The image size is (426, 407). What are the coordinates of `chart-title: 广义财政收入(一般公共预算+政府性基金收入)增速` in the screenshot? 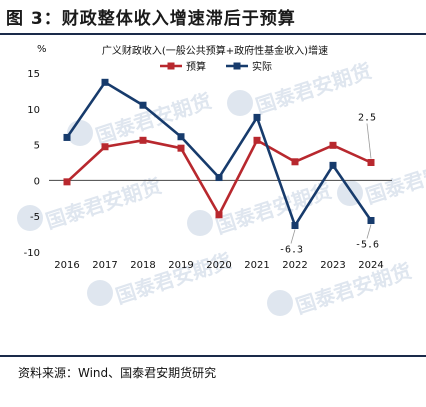 It's located at (215, 50).